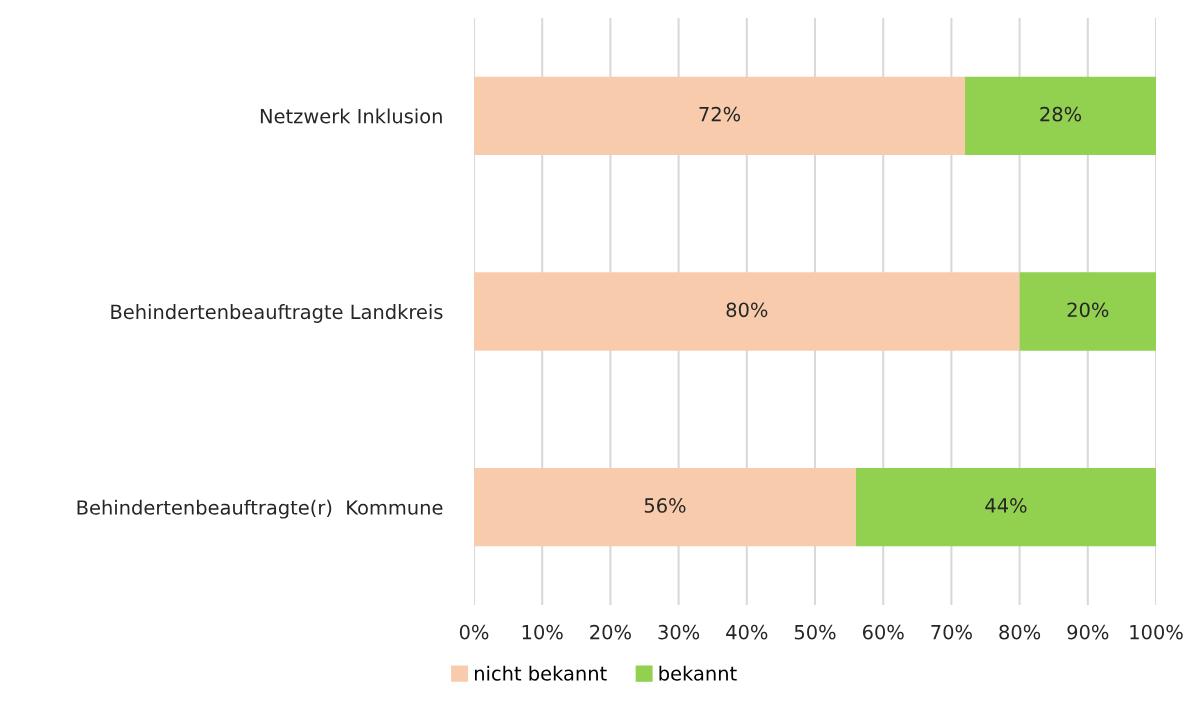  I want to click on data-label: 72%, so click(720, 114).